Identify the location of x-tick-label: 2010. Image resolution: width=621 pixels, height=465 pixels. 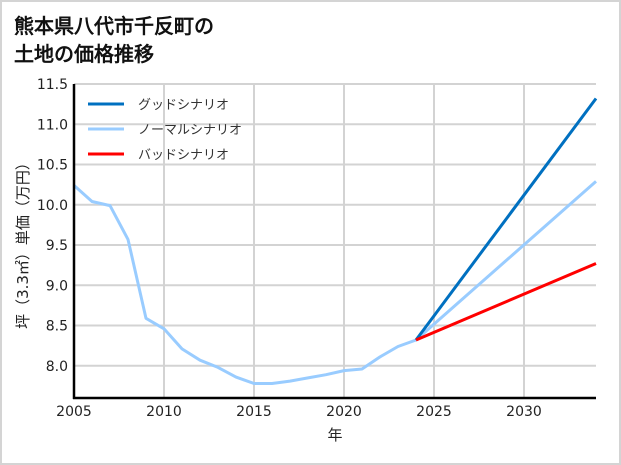
(164, 412).